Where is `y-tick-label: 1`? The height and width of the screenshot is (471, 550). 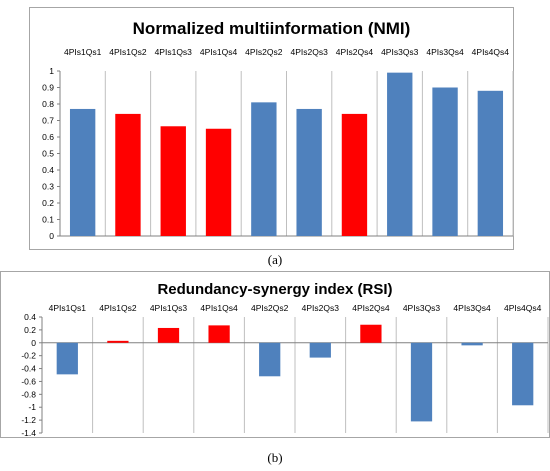
y-tick-label: 1 is located at coordinates (51, 71).